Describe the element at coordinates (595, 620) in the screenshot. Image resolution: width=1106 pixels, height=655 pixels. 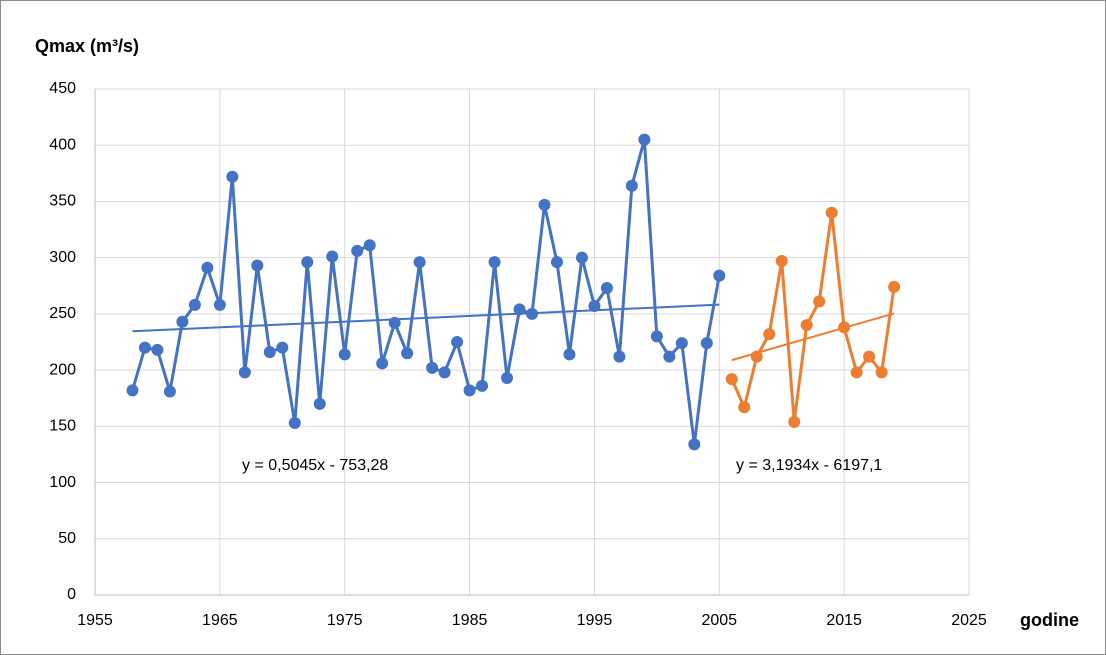
I see `x-tick-label: 1995` at that location.